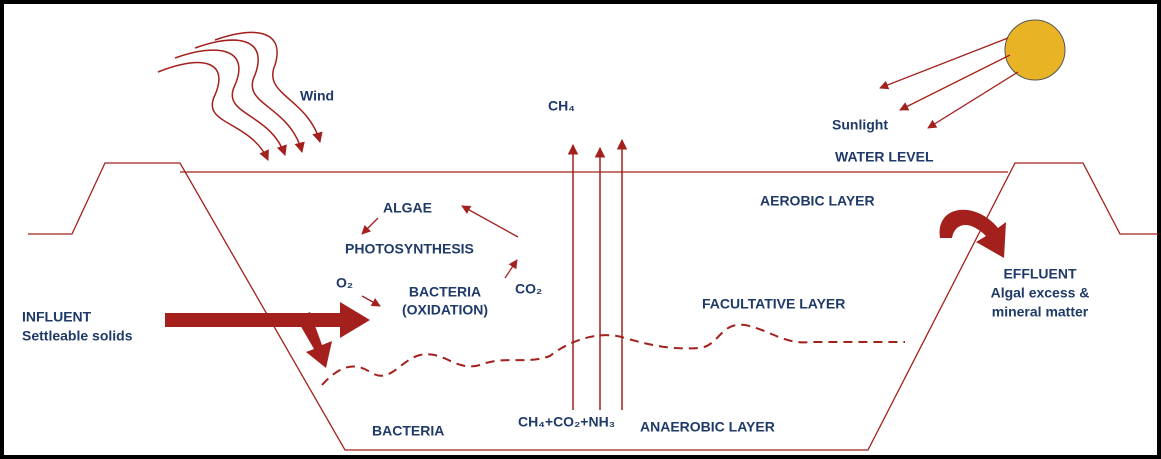  I want to click on label: ALGAE, so click(407, 208).